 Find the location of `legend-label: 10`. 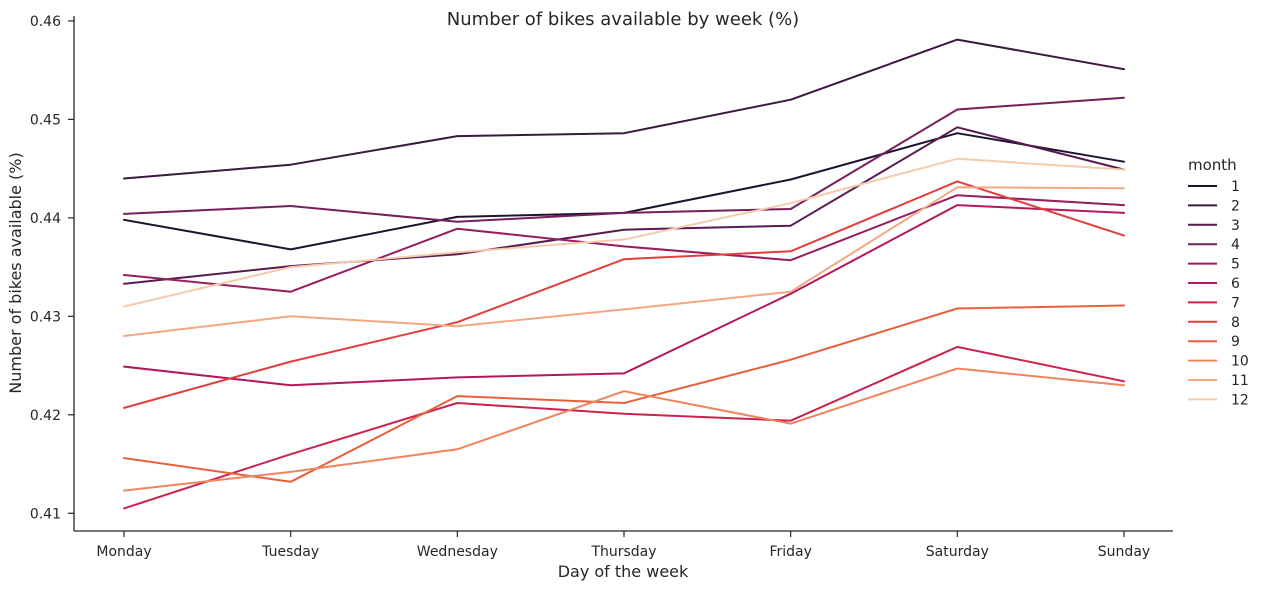

legend-label: 10 is located at coordinates (1240, 362).